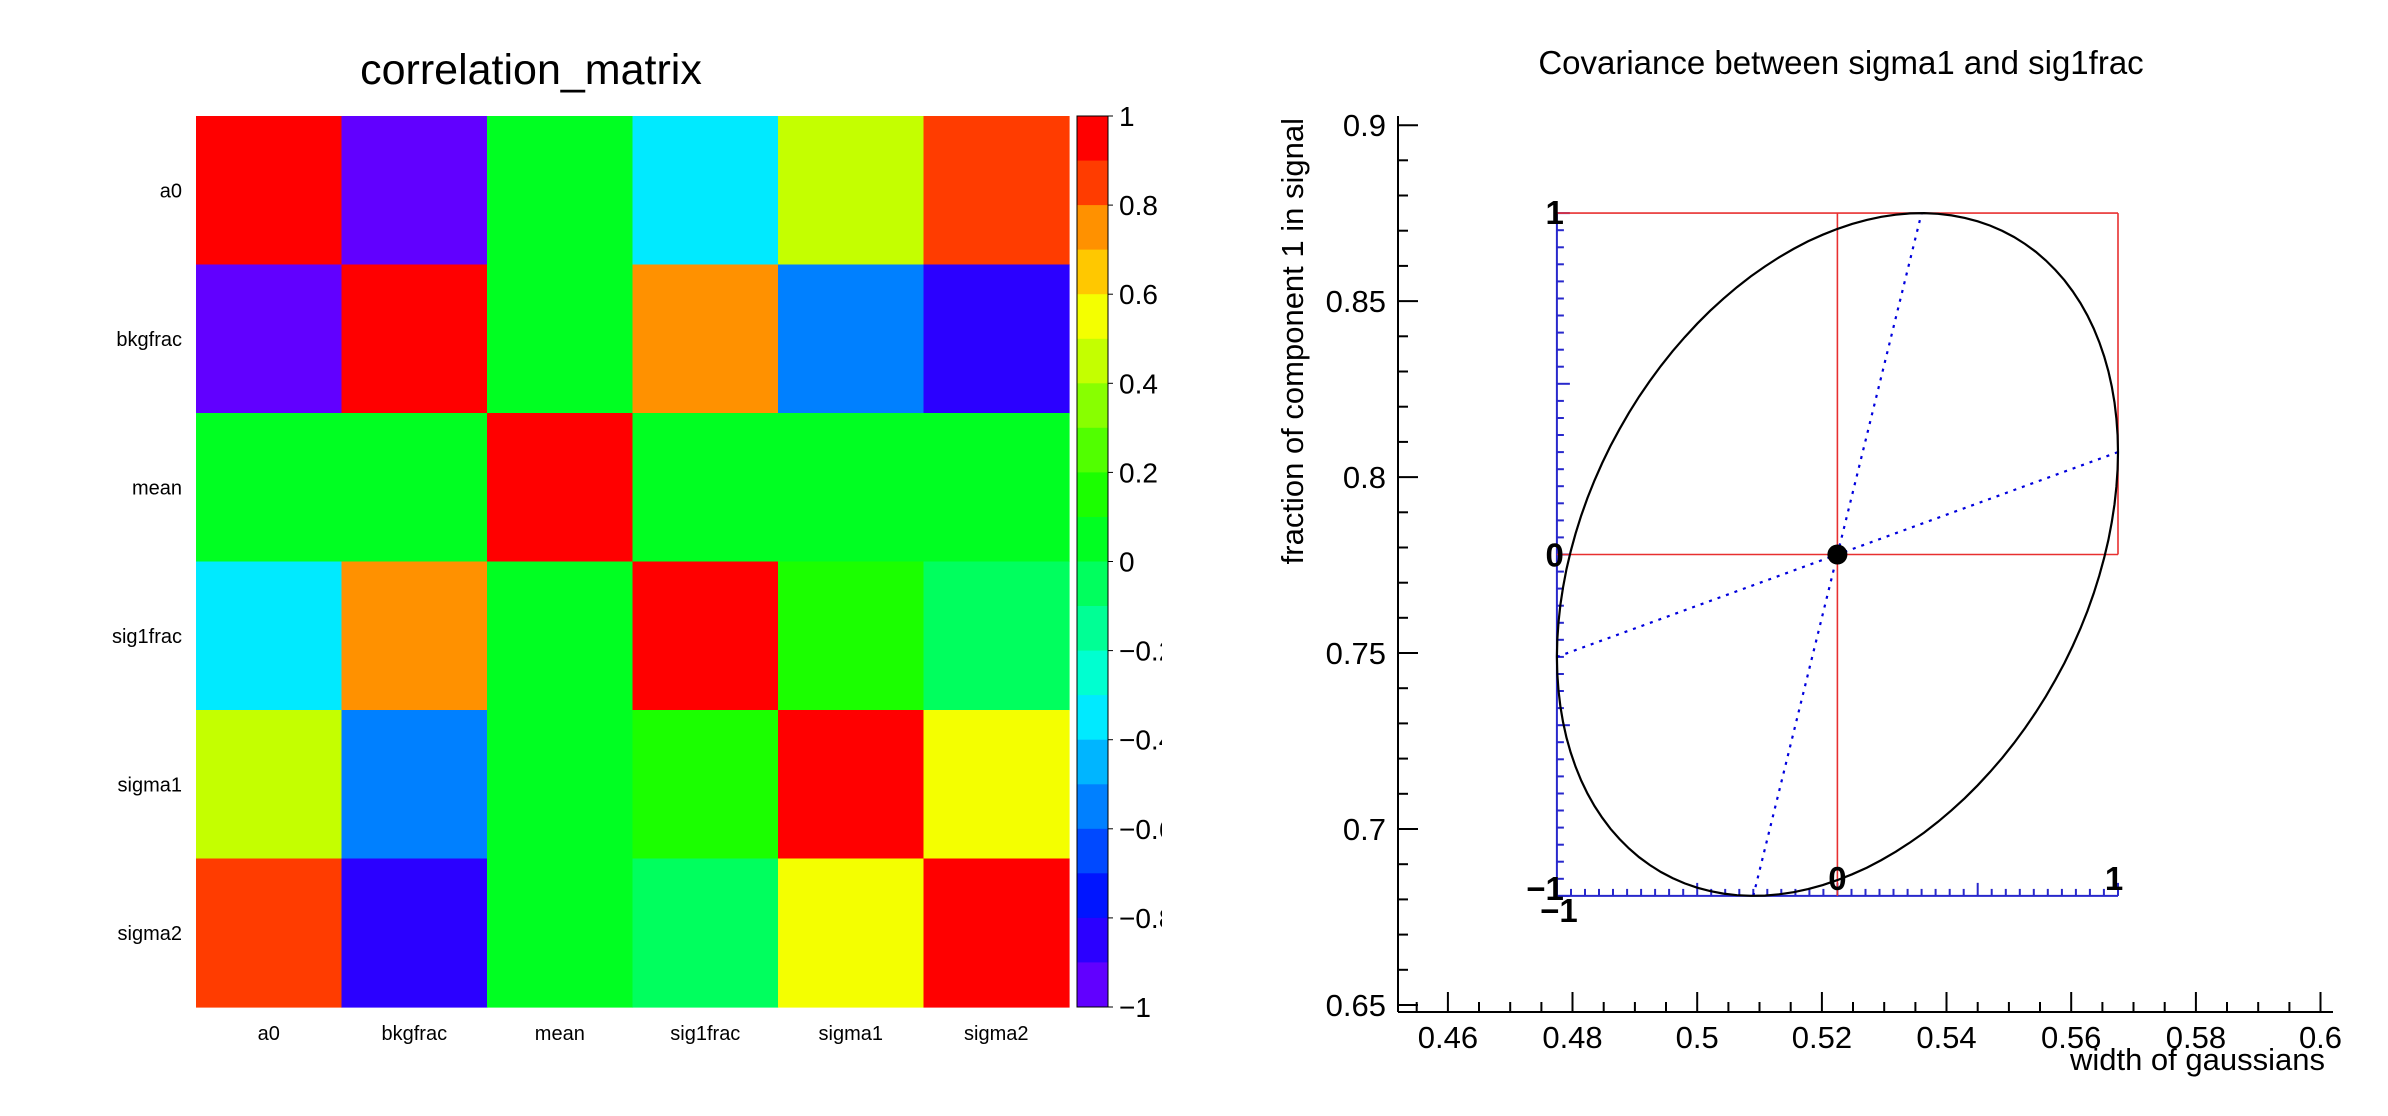 Image resolution: width=2388 pixels, height=1116 pixels. Describe the element at coordinates (560, 1034) in the screenshot. I see `matrix-col-label: mean` at that location.